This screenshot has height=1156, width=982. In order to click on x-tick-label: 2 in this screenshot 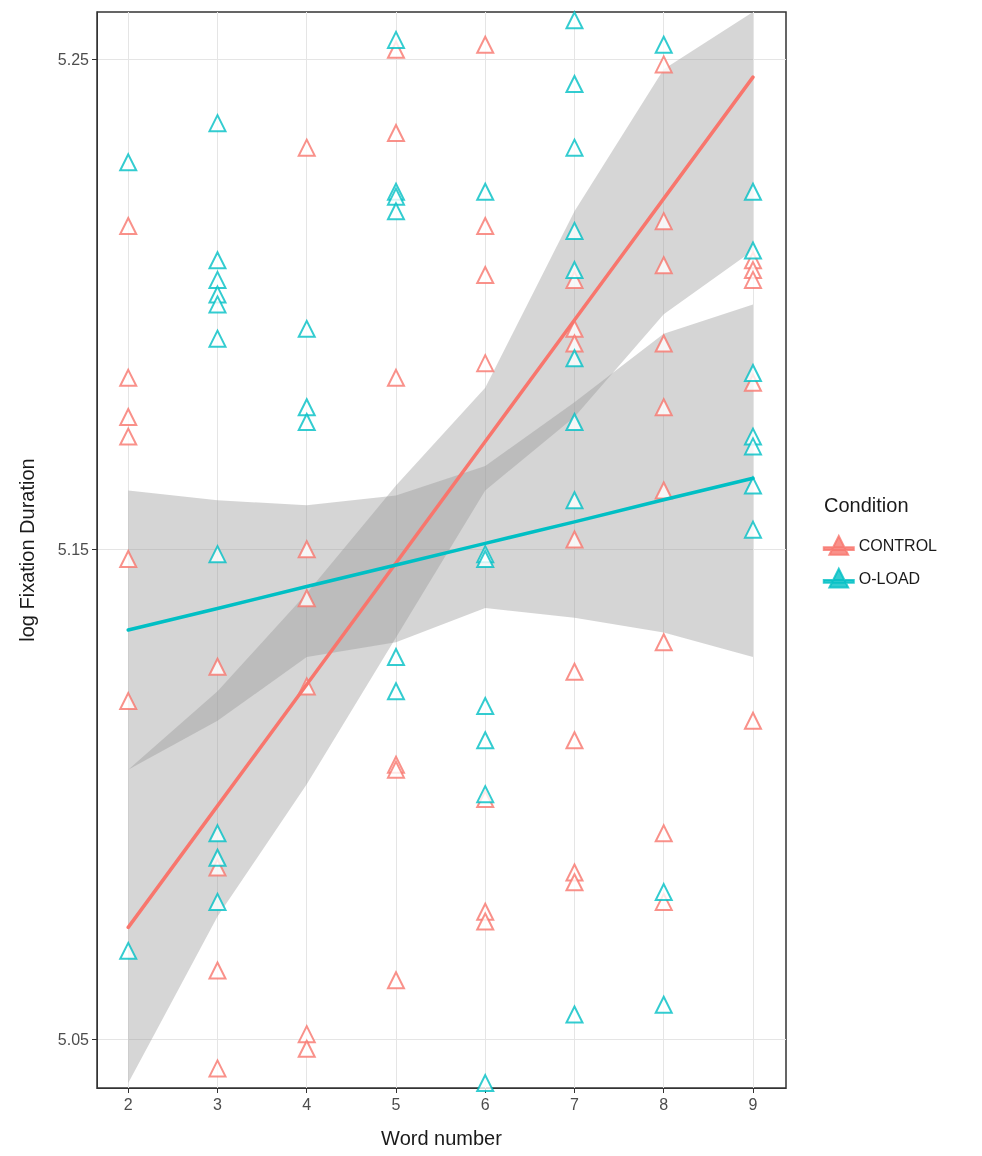, I will do `click(128, 1104)`.